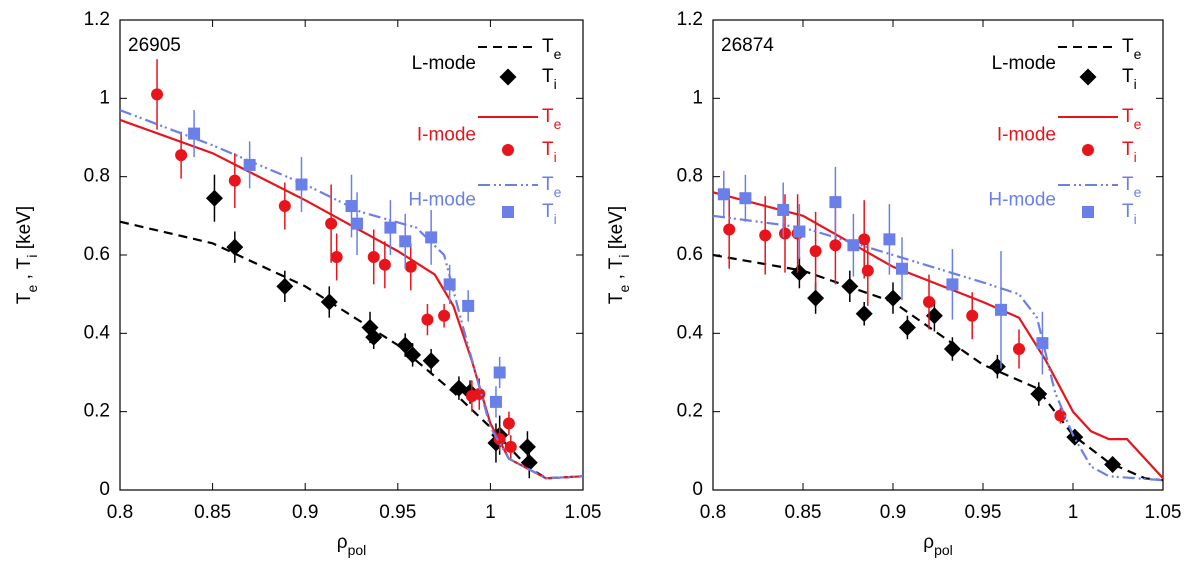  What do you see at coordinates (97, 411) in the screenshot?
I see `y-tick-label: 0.2` at bounding box center [97, 411].